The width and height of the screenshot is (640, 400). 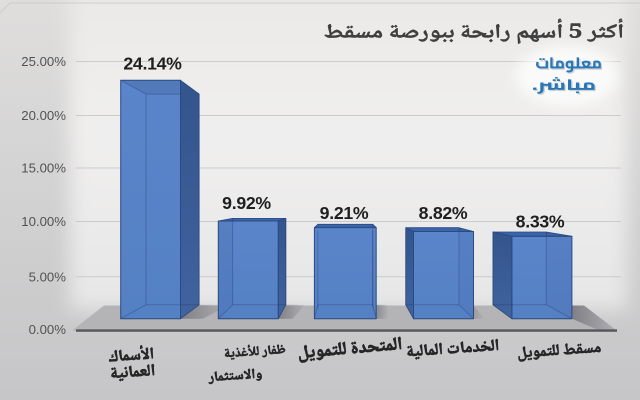 What do you see at coordinates (246, 203) in the screenshot?
I see `svg-text: 9.92%` at bounding box center [246, 203].